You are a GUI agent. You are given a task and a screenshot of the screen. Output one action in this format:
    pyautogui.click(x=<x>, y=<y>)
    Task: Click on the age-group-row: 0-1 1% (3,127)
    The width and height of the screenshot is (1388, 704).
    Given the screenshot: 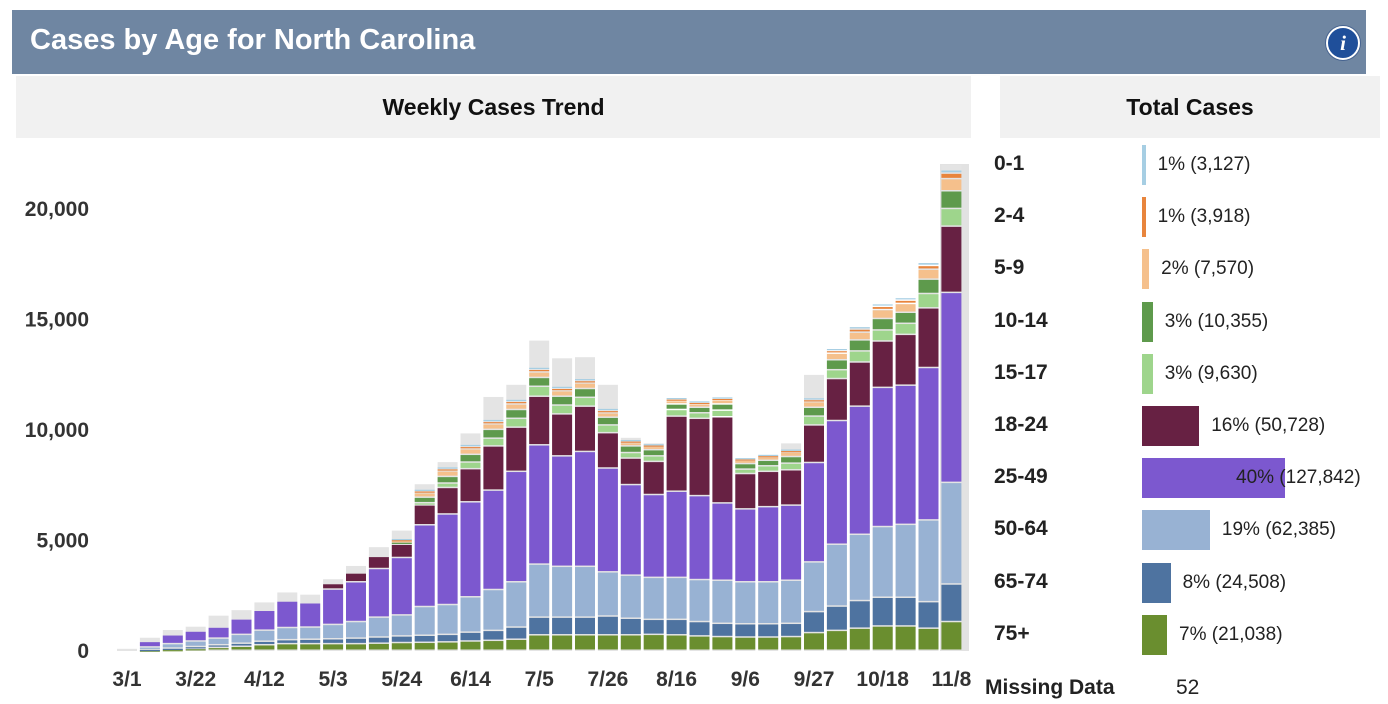 What is the action you would take?
    pyautogui.click(x=1189, y=165)
    